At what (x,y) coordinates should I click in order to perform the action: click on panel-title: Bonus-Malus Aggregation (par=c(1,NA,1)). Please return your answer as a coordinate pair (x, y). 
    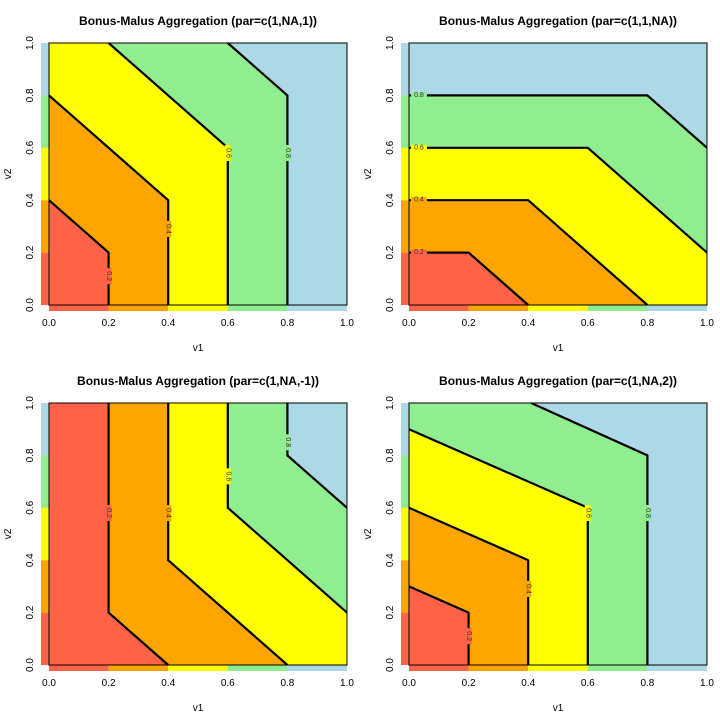
    Looking at the image, I should click on (198, 21).